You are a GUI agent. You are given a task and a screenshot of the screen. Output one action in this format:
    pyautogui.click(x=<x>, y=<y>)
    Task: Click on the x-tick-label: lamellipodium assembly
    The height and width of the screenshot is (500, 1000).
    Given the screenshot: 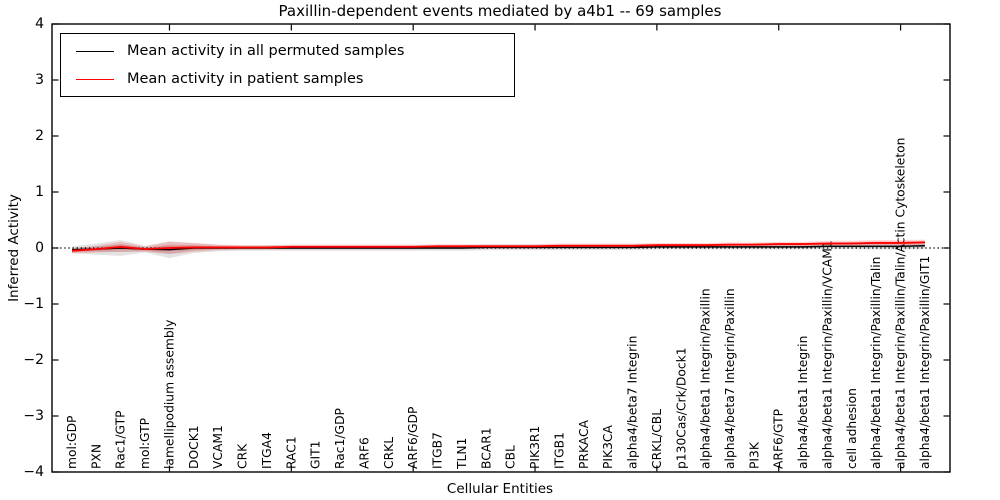 What is the action you would take?
    pyautogui.click(x=169, y=394)
    